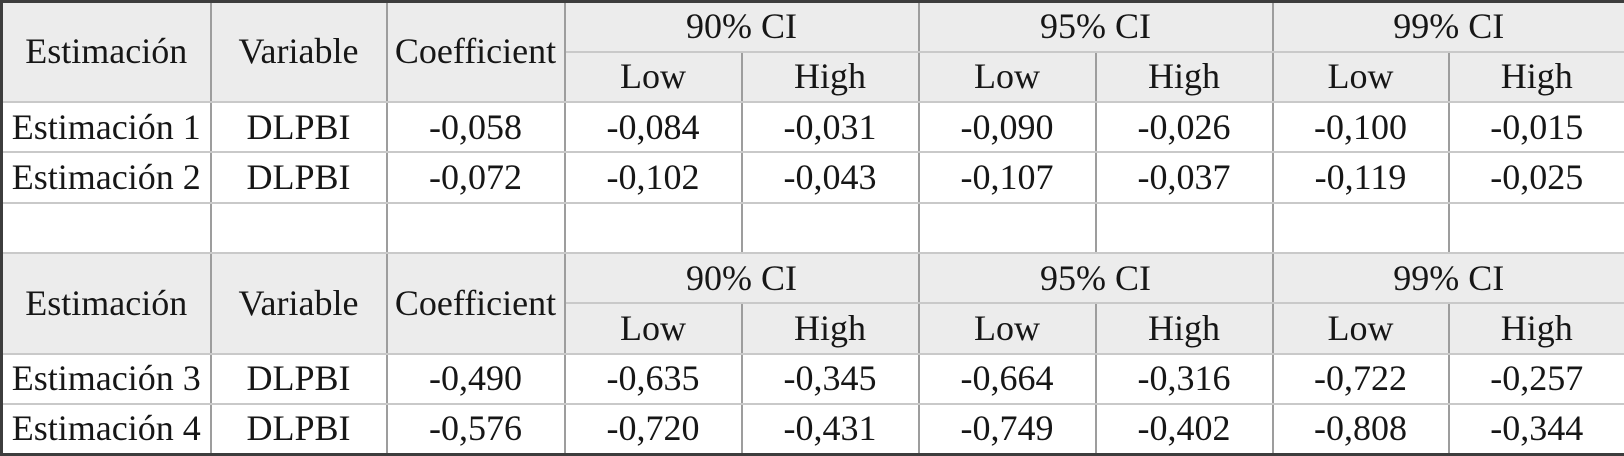 This screenshot has height=456, width=1624. What do you see at coordinates (106, 127) in the screenshot?
I see `cell-estimation: Estimación 1` at bounding box center [106, 127].